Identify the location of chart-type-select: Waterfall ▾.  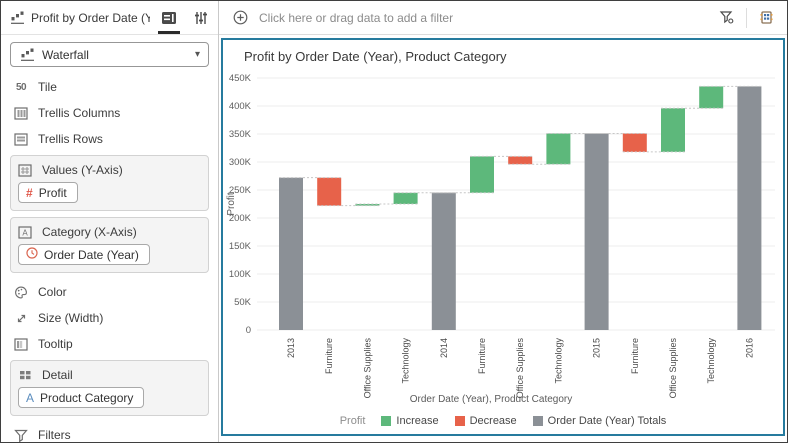
(109, 54).